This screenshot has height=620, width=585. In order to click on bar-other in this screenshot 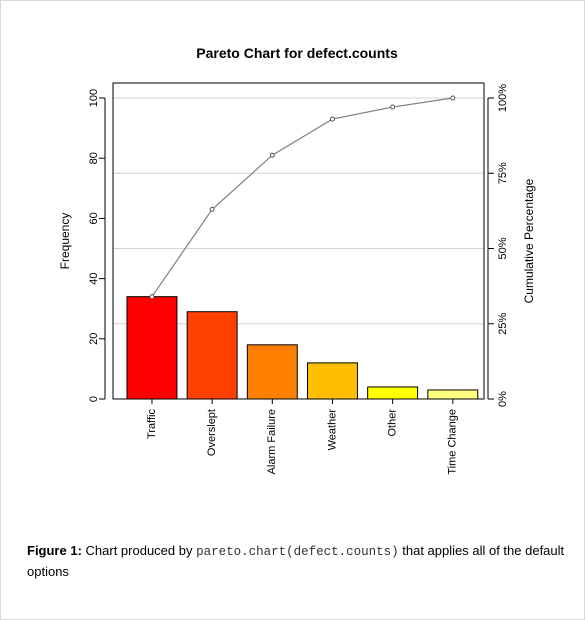, I will do `click(393, 393)`.